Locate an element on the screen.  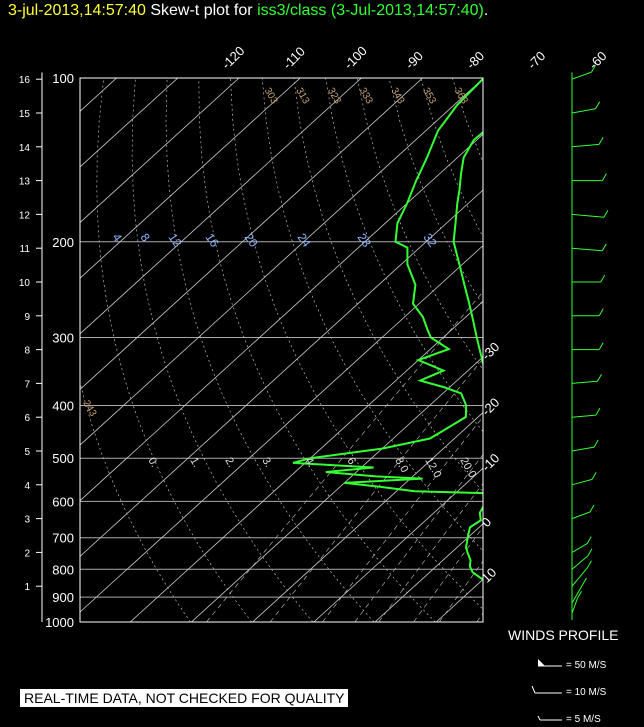
legend-5ms: = 5 M/S is located at coordinates (583, 719).